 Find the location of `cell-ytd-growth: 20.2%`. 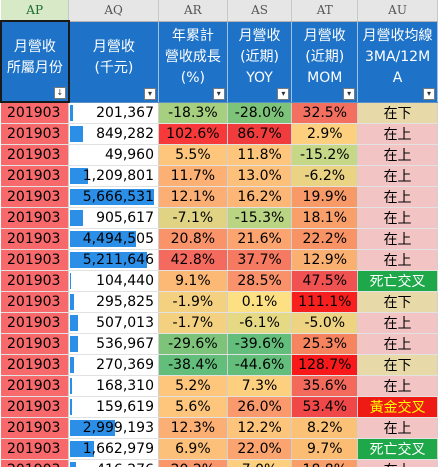

cell-ytd-growth: 20.2% is located at coordinates (193, 463).